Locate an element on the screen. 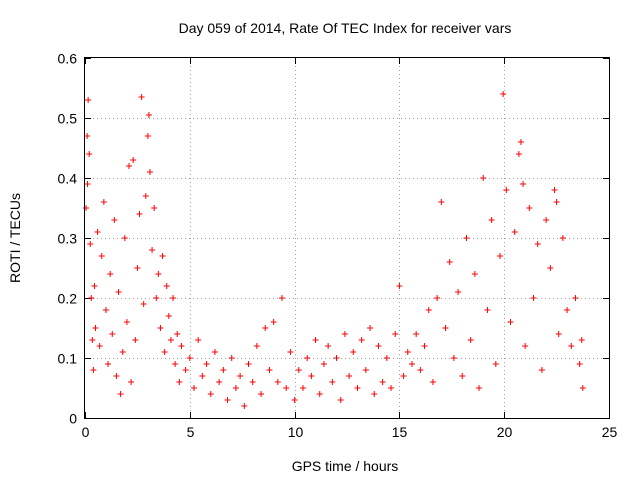 Image resolution: width=640 pixels, height=480 pixels. x-tick-label: 25 is located at coordinates (610, 432).